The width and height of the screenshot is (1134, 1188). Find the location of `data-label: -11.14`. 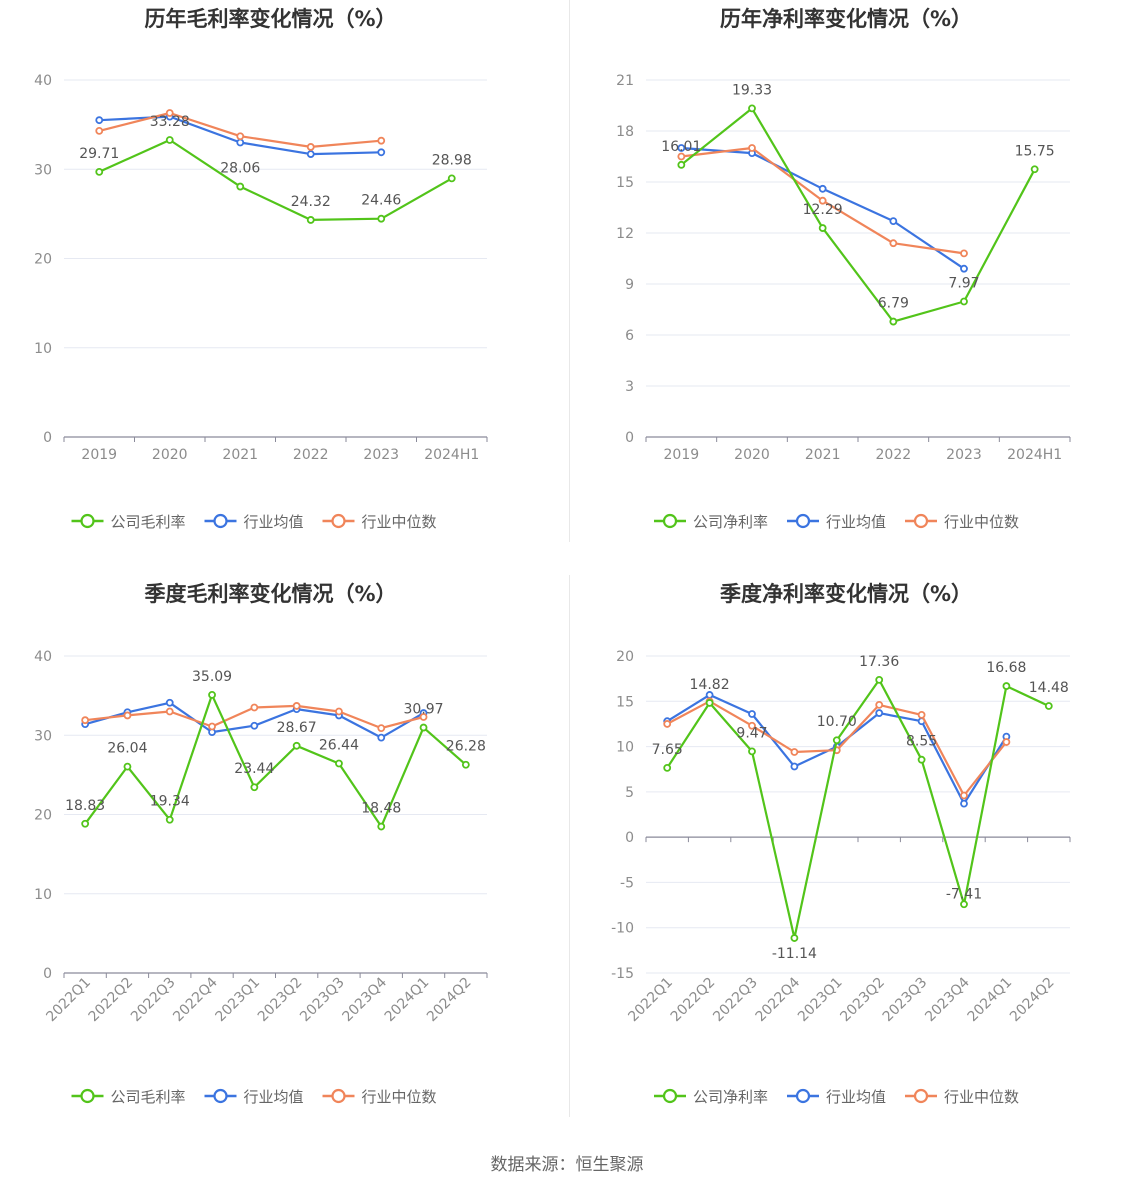

data-label: -11.14 is located at coordinates (794, 954).